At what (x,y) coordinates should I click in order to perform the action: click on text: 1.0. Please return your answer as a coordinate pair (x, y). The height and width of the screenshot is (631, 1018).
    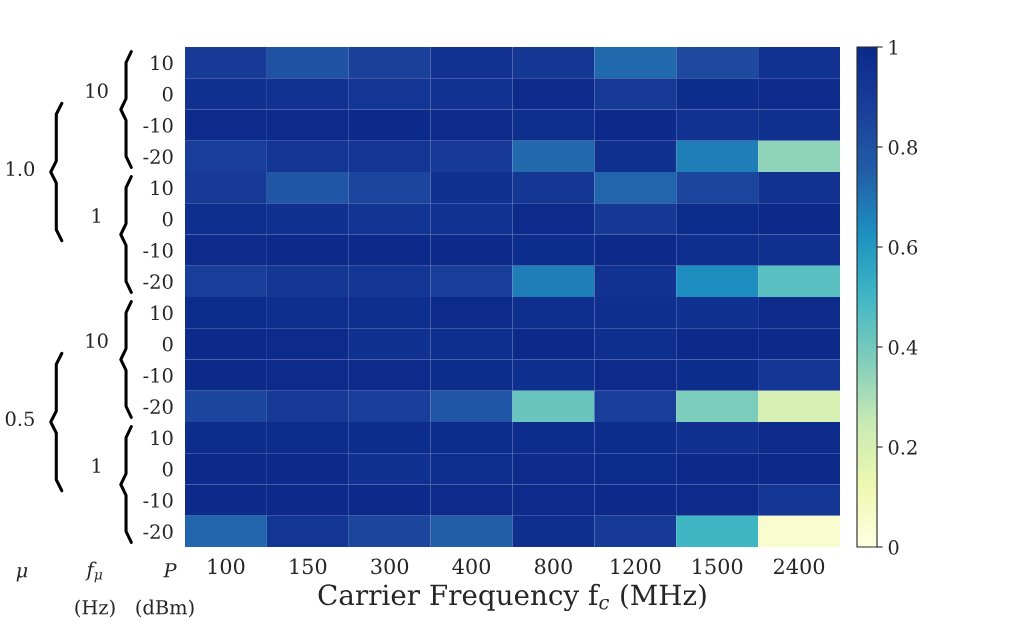
    Looking at the image, I should click on (20, 169).